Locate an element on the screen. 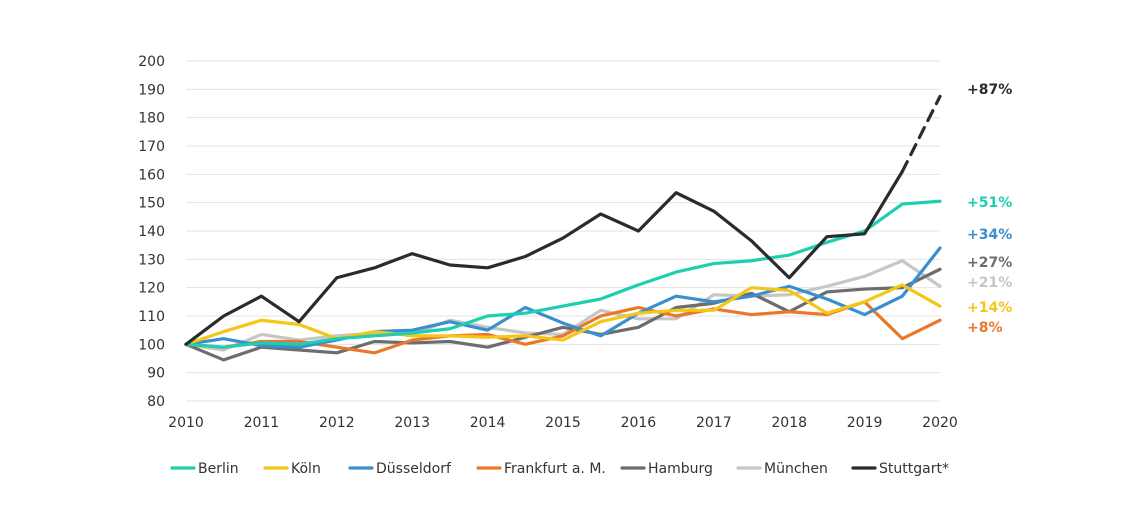  legend-entry: Frankfurt a. M. is located at coordinates (555, 469).